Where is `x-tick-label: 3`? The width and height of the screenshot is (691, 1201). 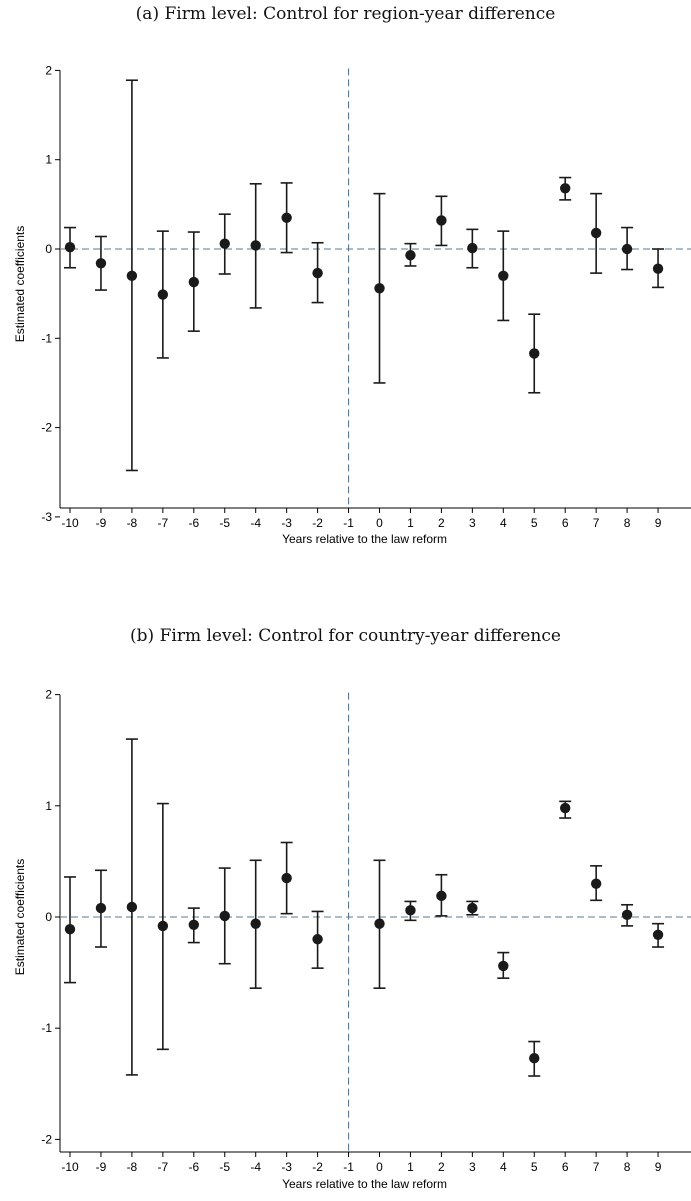 x-tick-label: 3 is located at coordinates (472, 1167).